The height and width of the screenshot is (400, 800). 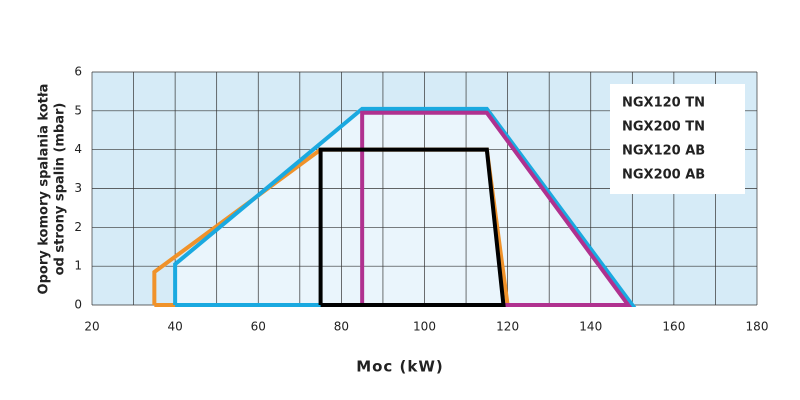 What do you see at coordinates (663, 103) in the screenshot?
I see `legend-entry: NGX120 TN` at bounding box center [663, 103].